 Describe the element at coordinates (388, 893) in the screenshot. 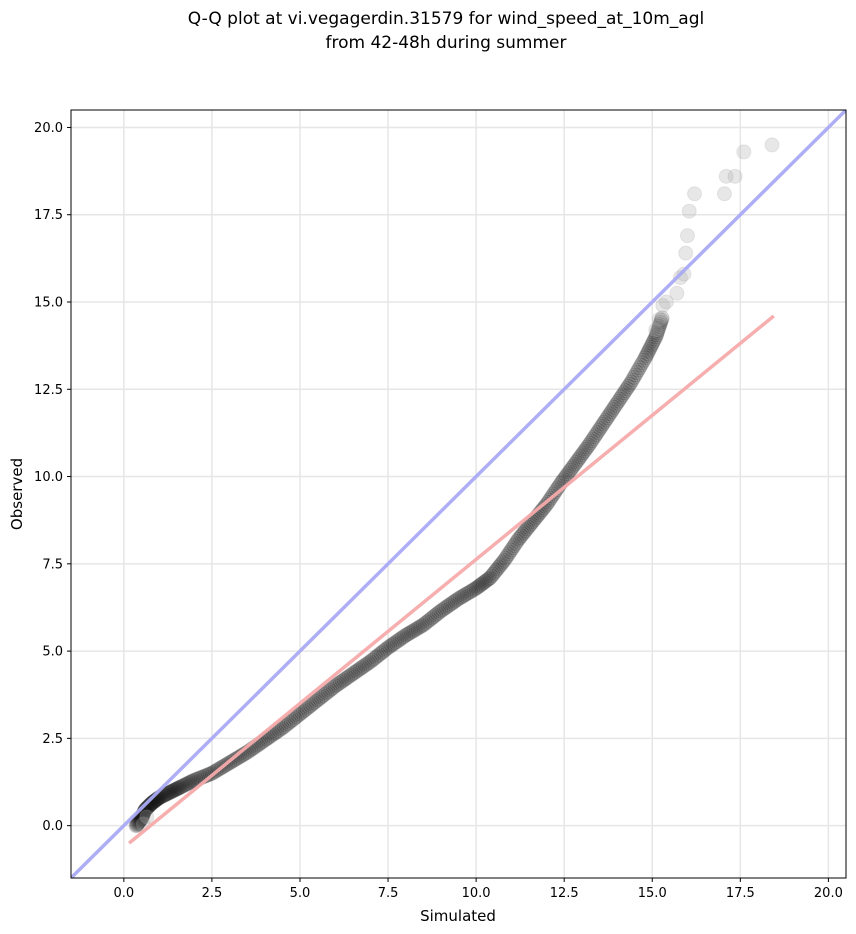

I see `x-tick-label: 7.5` at that location.